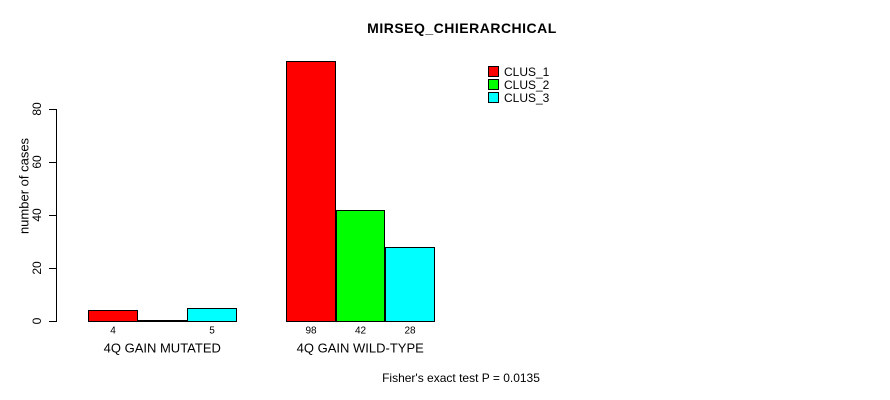 This screenshot has height=400, width=890. What do you see at coordinates (360, 266) in the screenshot?
I see `bar-clus_2-group2` at bounding box center [360, 266].